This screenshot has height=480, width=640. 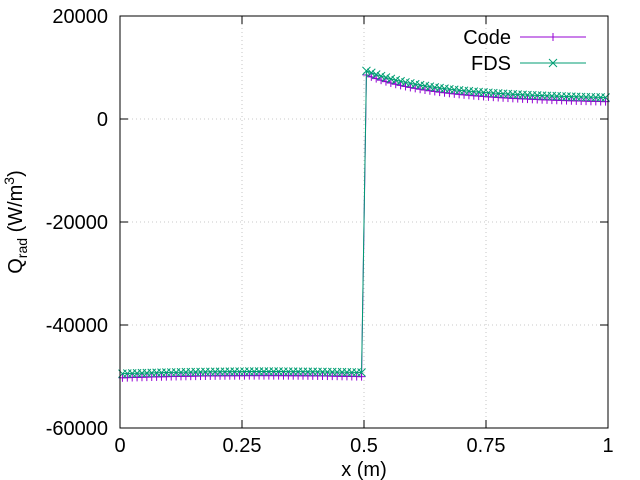 What do you see at coordinates (16, 173) in the screenshot?
I see `y-axis-title-close: )` at bounding box center [16, 173].